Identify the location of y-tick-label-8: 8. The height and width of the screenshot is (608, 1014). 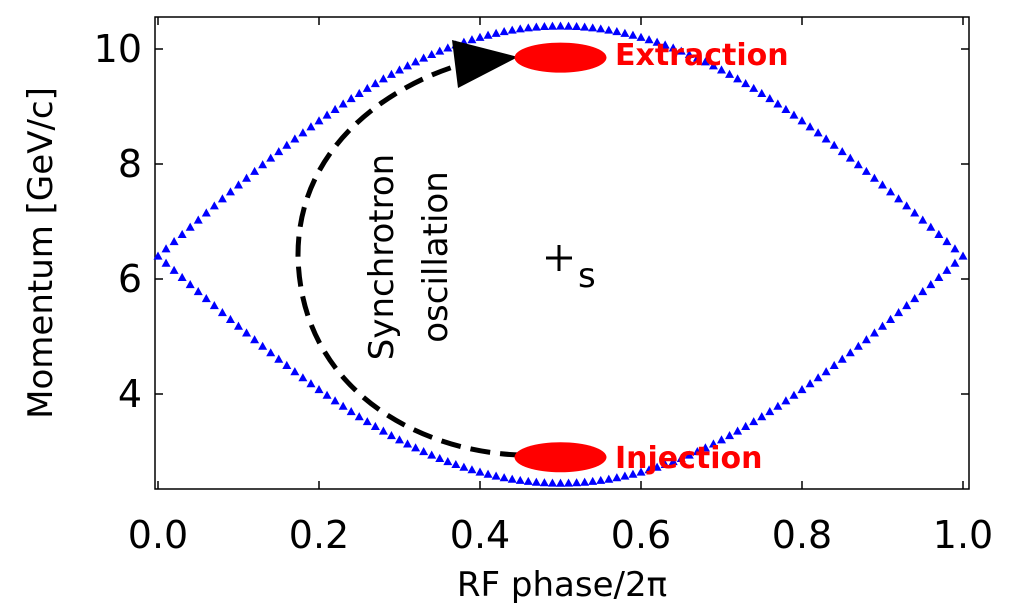
(130, 164).